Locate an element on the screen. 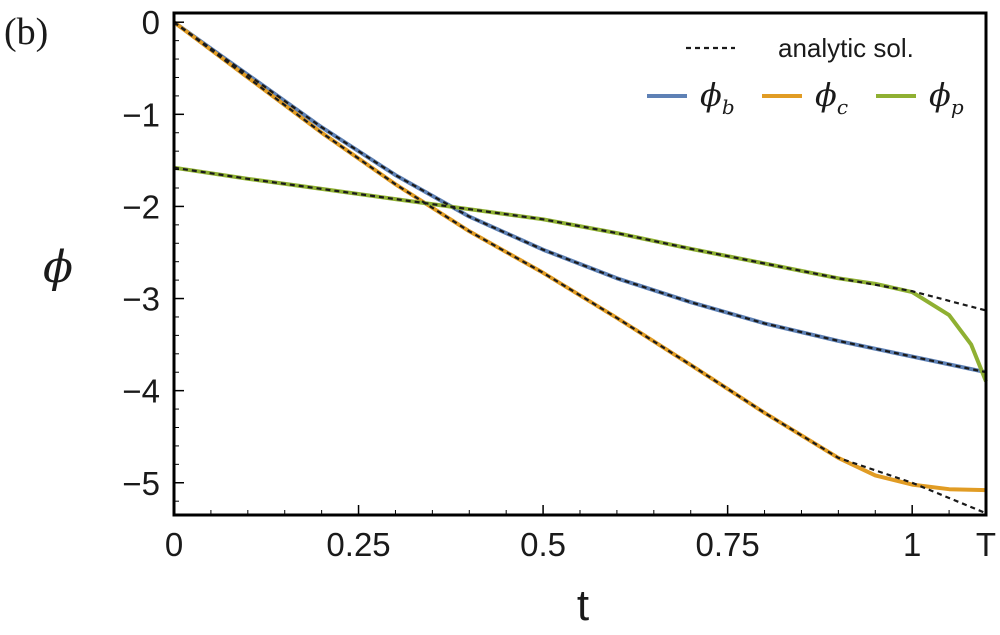 The width and height of the screenshot is (1000, 635). x-tick-label: 1 is located at coordinates (912, 544).